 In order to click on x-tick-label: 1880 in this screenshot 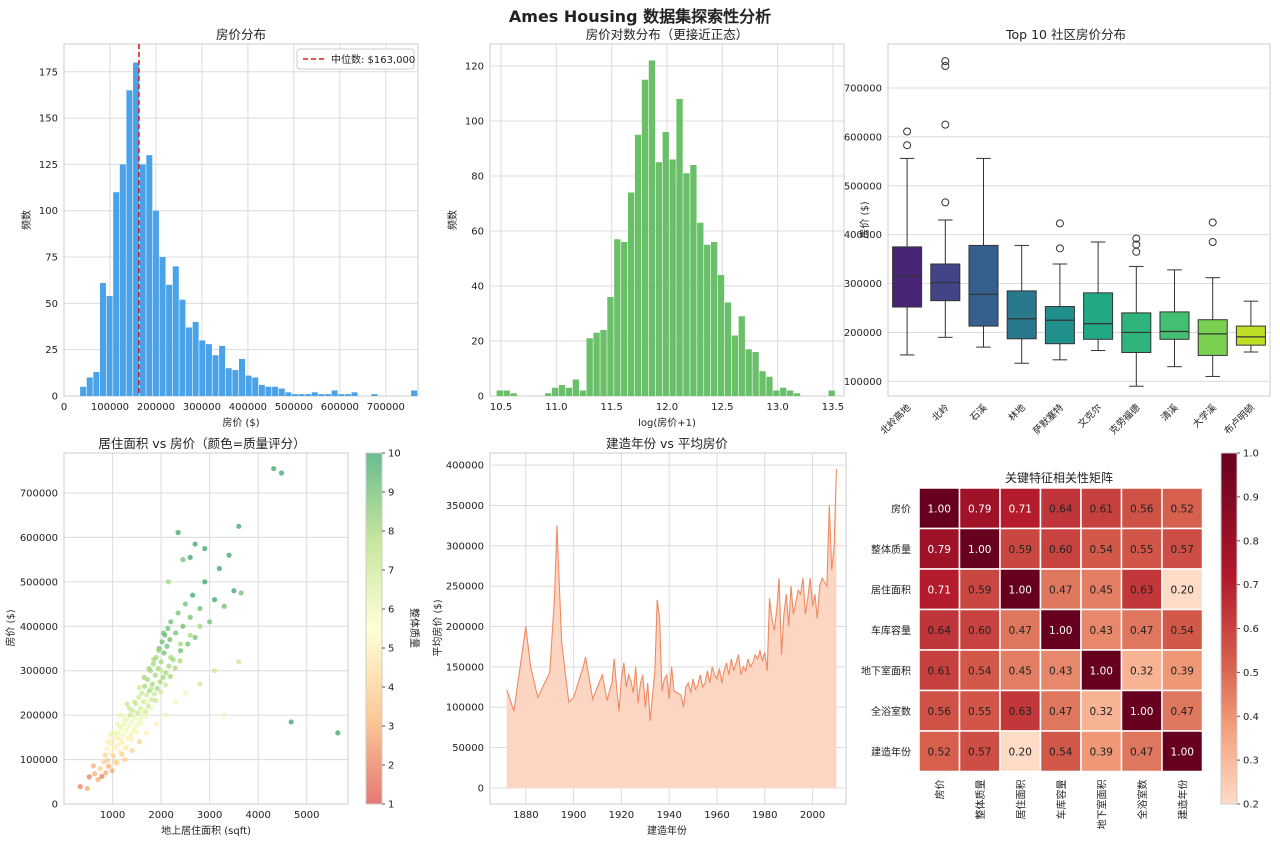, I will do `click(525, 815)`.